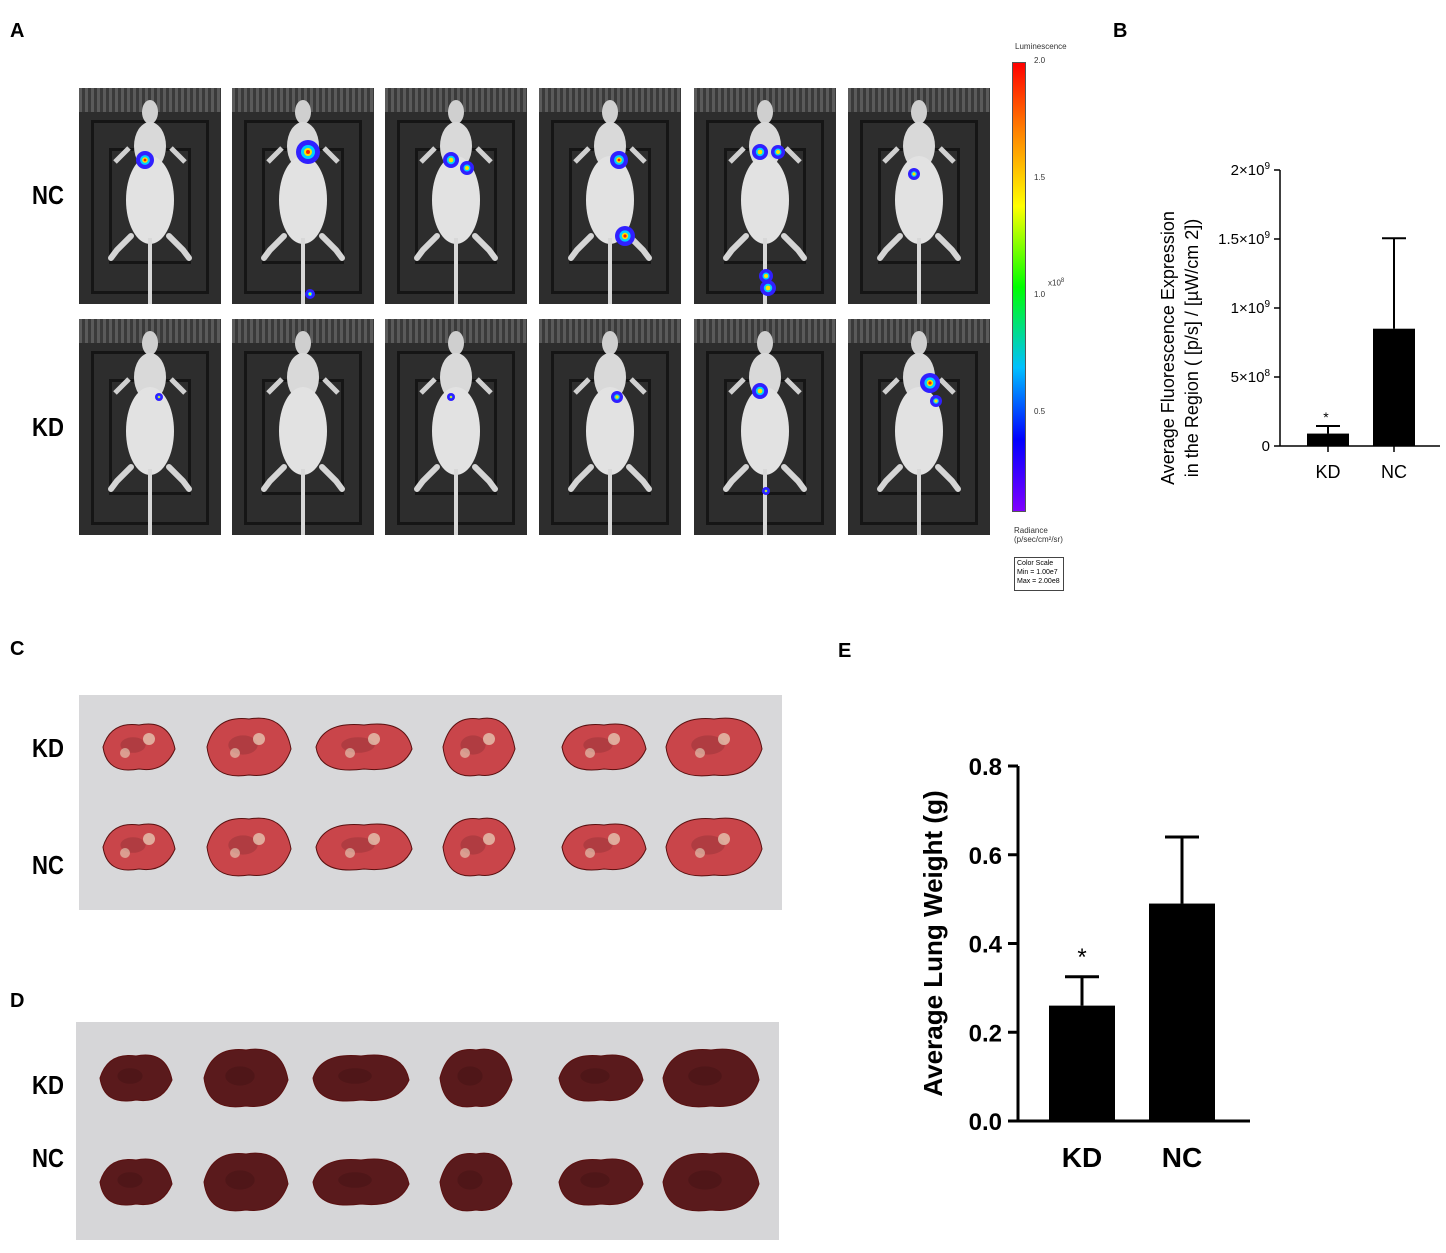 The height and width of the screenshot is (1253, 1446). I want to click on color-scale-title: Color Scale, so click(1035, 563).